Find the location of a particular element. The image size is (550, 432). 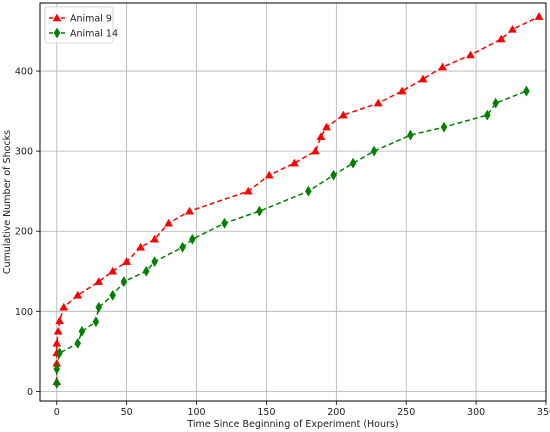

y-tick-label-2: 200 is located at coordinates (24, 232).